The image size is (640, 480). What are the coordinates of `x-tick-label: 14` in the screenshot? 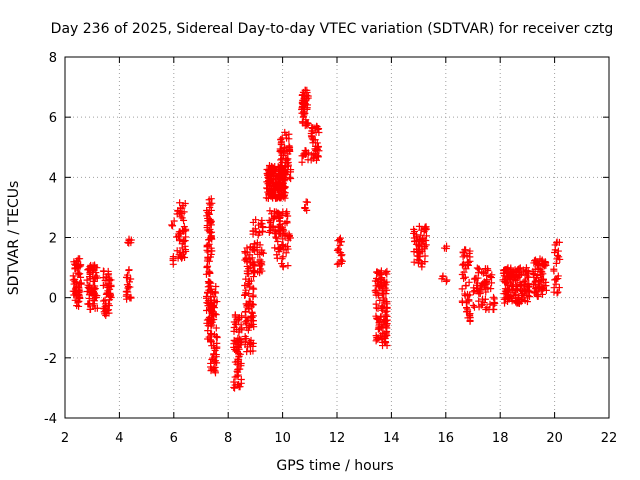 It's located at (391, 438).